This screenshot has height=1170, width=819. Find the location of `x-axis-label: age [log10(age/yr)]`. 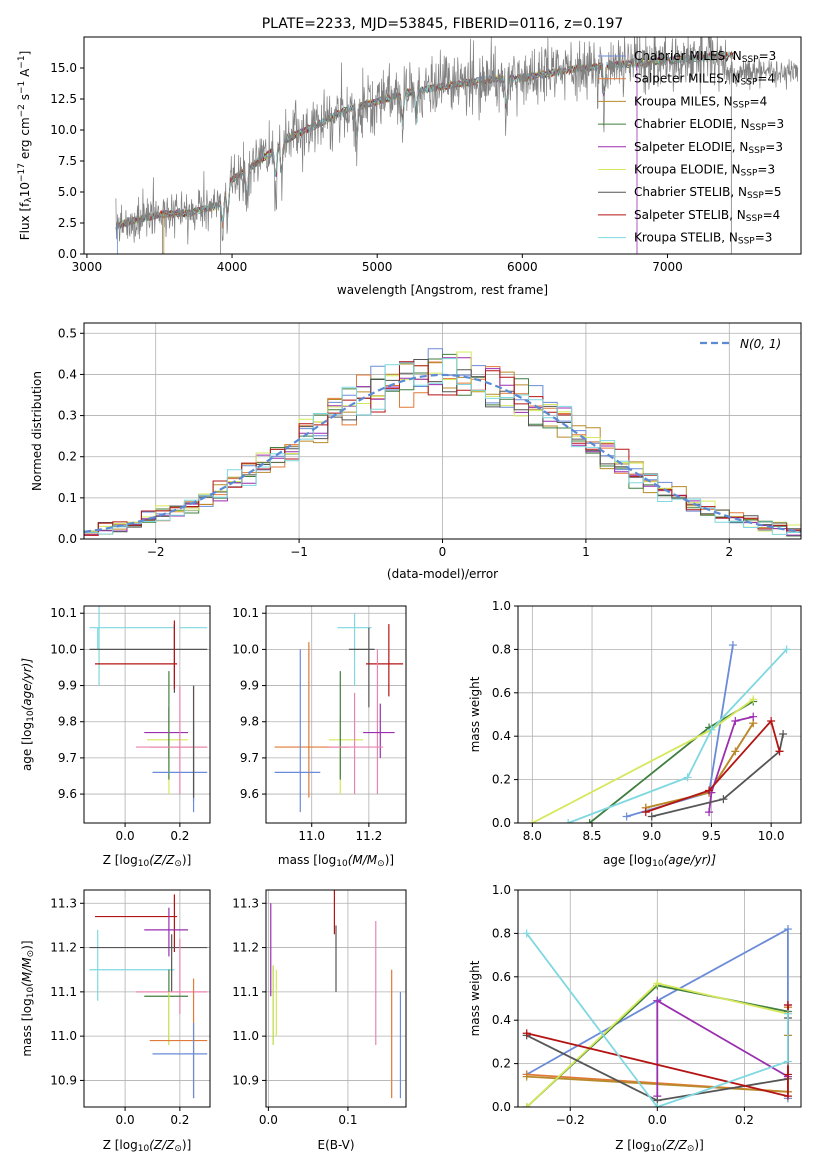

x-axis-label: age [log10(age/yr)] is located at coordinates (659, 861).